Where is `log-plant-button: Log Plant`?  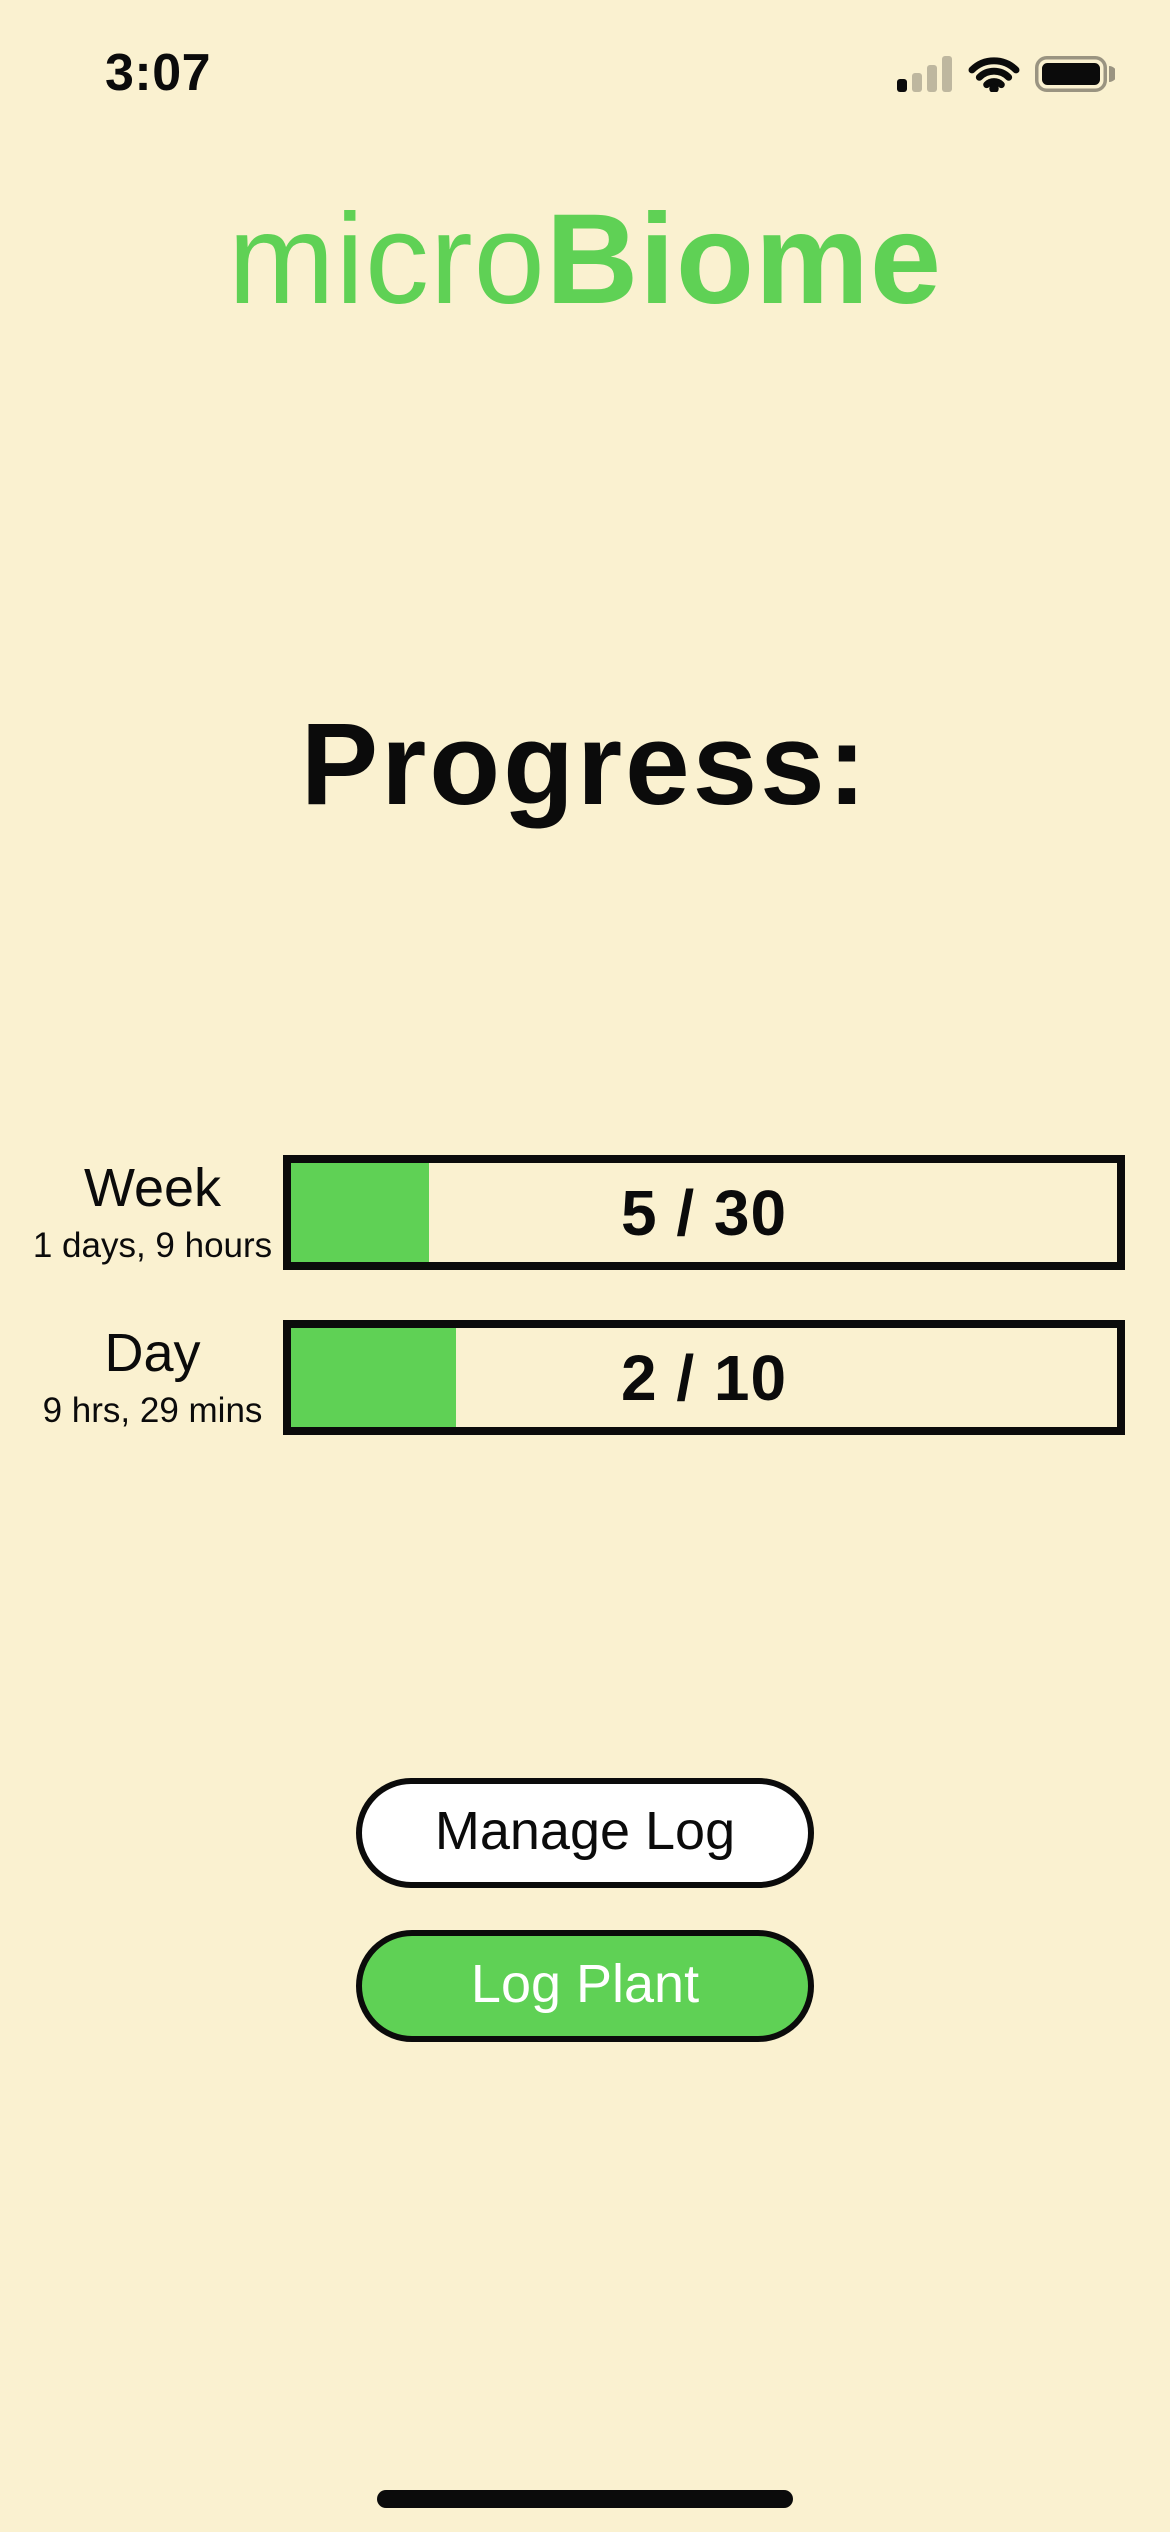 log-plant-button: Log Plant is located at coordinates (585, 1986).